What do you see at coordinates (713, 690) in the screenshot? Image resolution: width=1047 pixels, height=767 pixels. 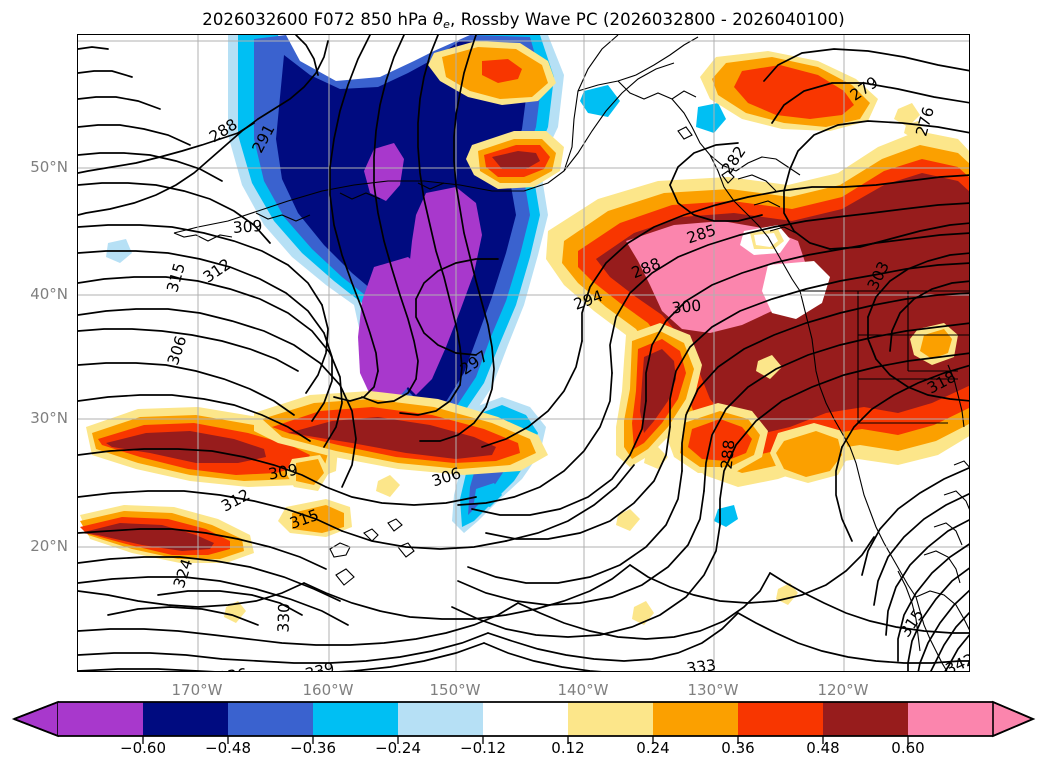 I see `lon-tick-130w: 130°W` at bounding box center [713, 690].